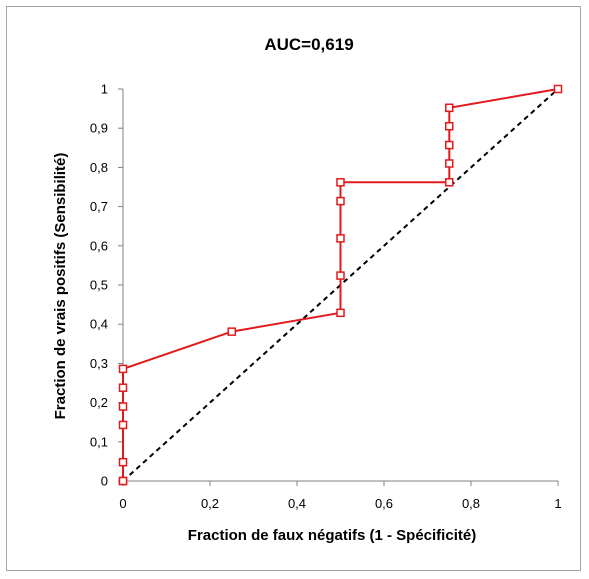  I want to click on y-tick-label: 0,8, so click(99, 167).